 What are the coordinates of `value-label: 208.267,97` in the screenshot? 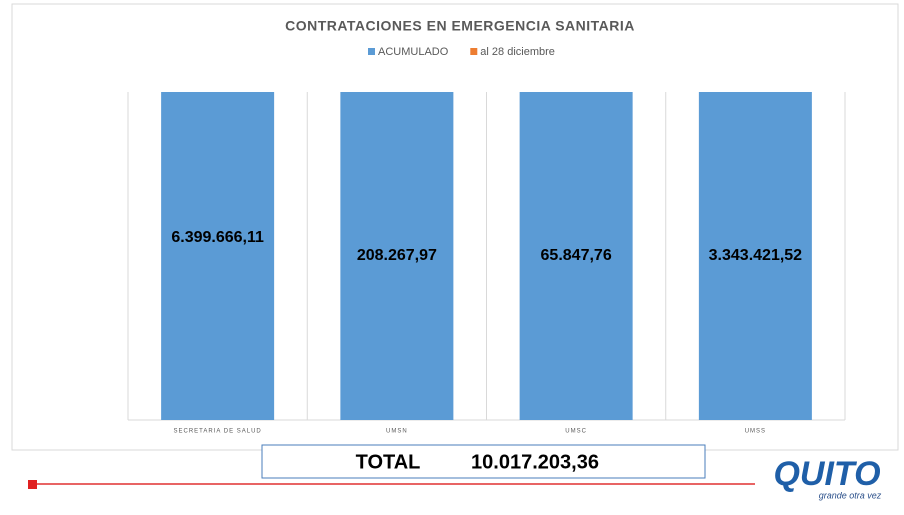 It's located at (397, 255).